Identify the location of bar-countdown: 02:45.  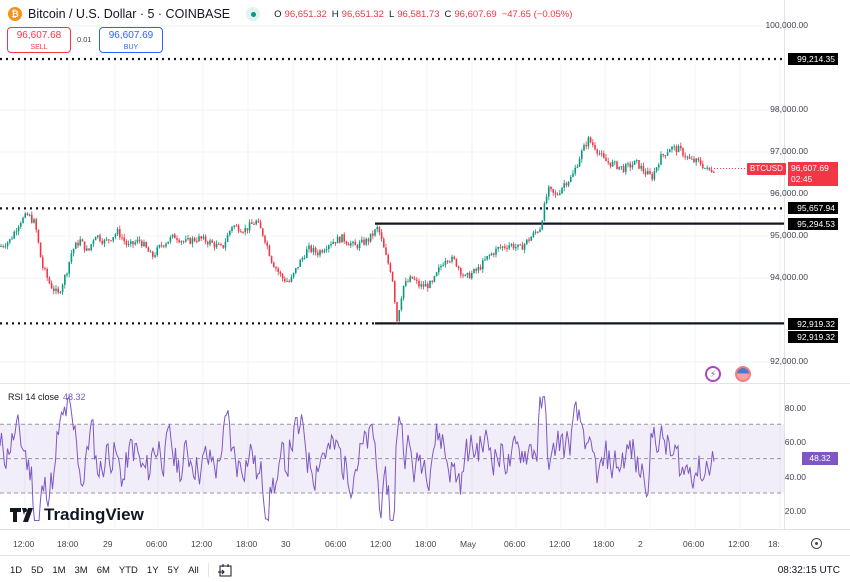
(802, 179).